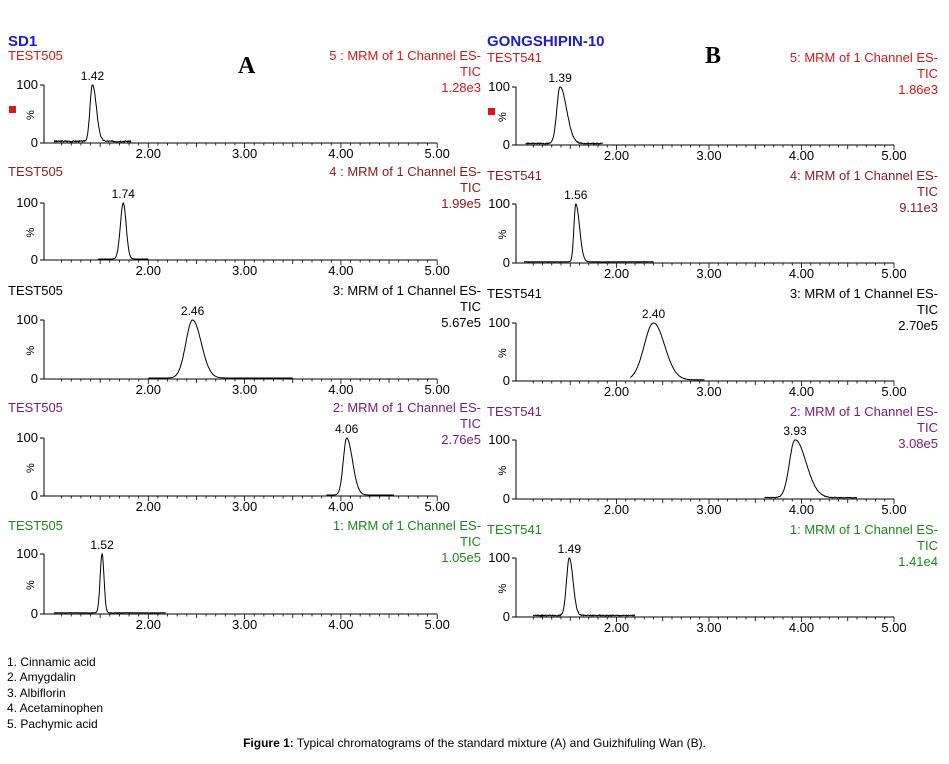 The width and height of the screenshot is (949, 764). Describe the element at coordinates (918, 207) in the screenshot. I see `intensity-label: 9.11e3` at that location.